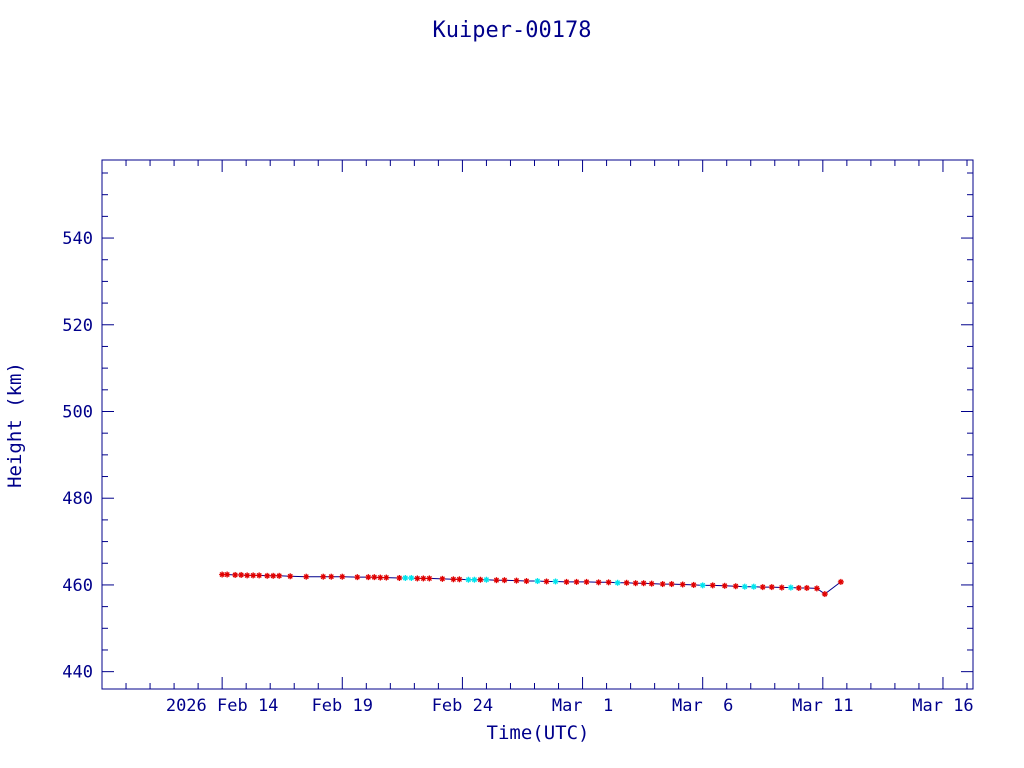  I want to click on x-tick-label: Mar 16, so click(942, 706).